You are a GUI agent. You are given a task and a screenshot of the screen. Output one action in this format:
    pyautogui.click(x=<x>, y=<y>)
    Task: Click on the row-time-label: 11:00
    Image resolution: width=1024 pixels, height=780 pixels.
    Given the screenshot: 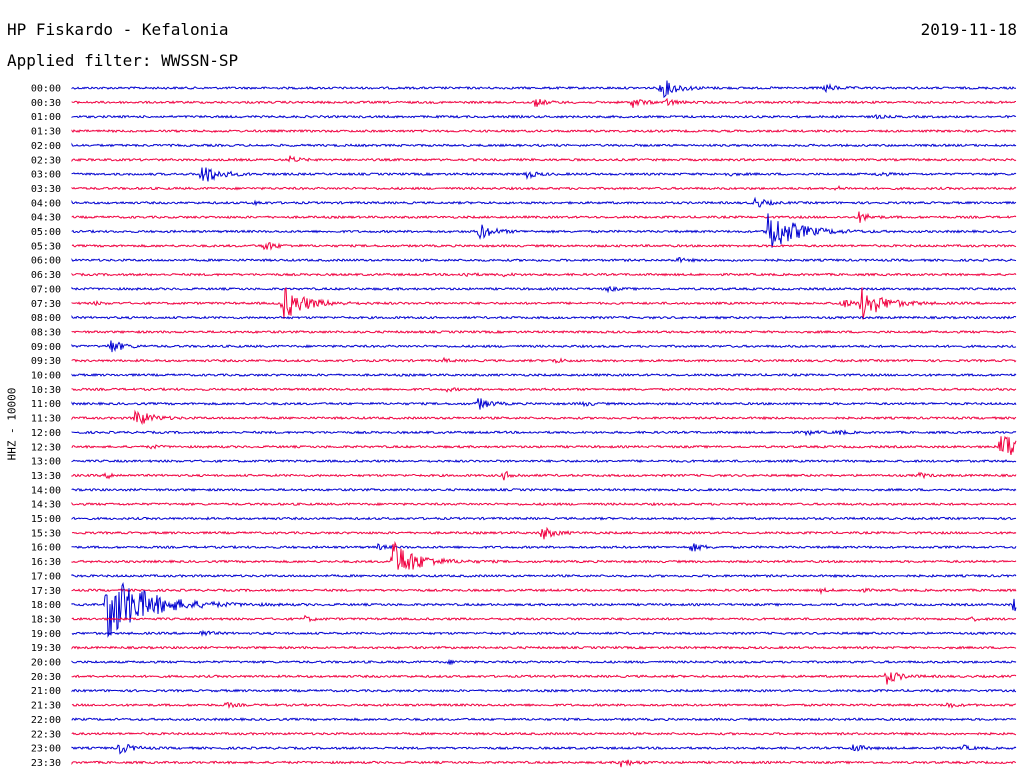 What is the action you would take?
    pyautogui.click(x=46, y=404)
    